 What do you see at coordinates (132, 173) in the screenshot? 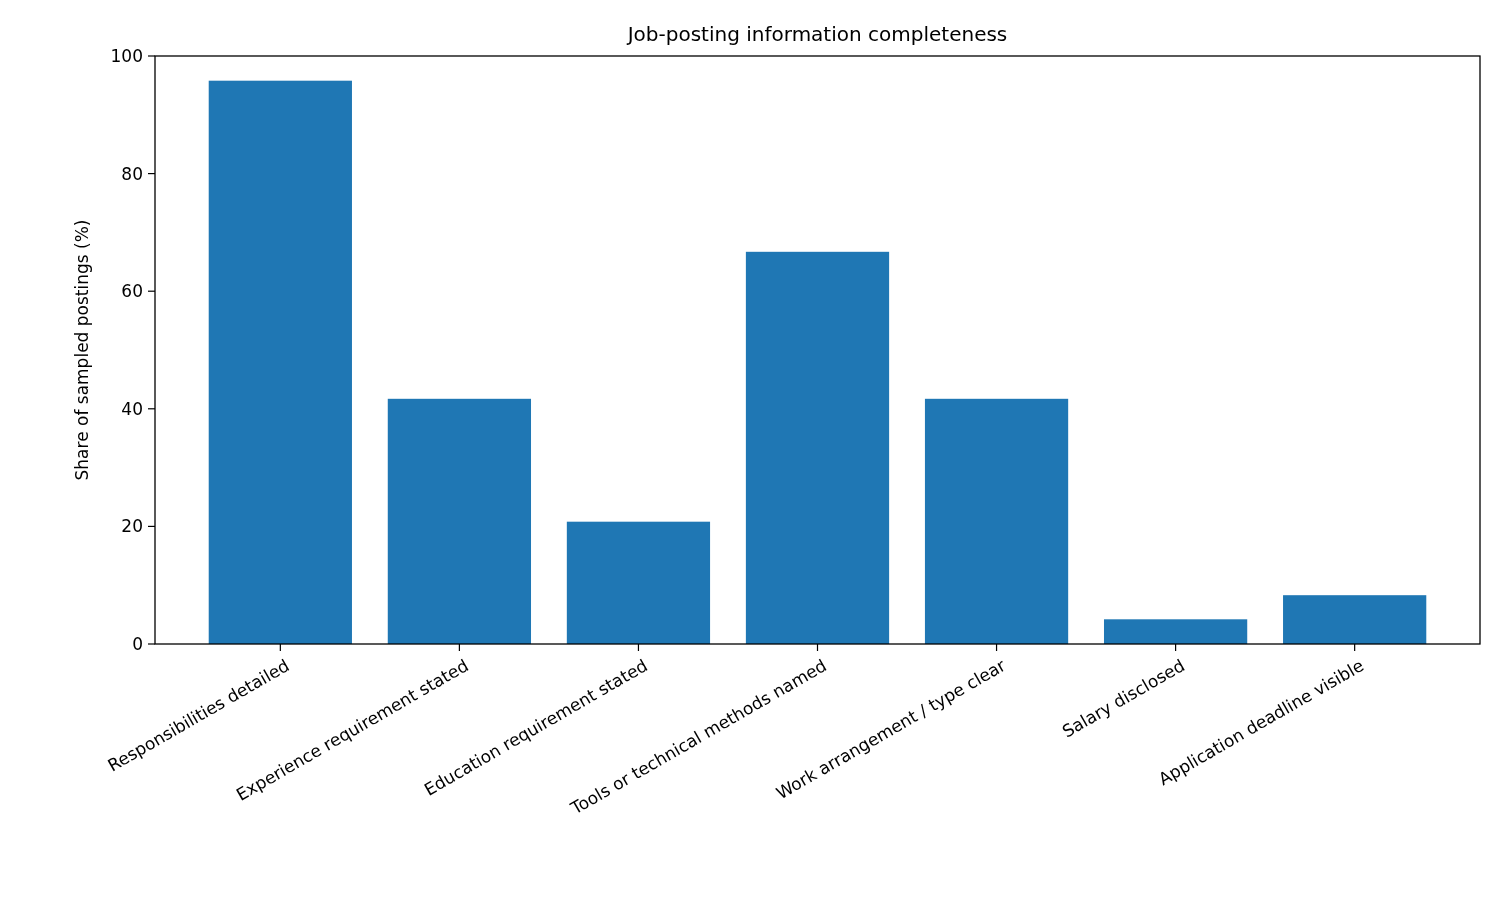
I see `y-tick-label: 80` at bounding box center [132, 173].